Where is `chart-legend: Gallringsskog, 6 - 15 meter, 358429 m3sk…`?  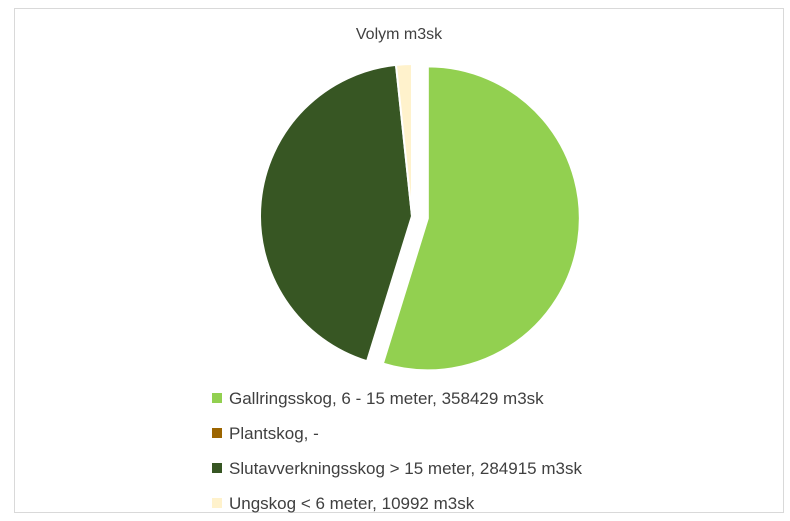 chart-legend: Gallringsskog, 6 - 15 meter, 358429 m3sk… is located at coordinates (397, 451).